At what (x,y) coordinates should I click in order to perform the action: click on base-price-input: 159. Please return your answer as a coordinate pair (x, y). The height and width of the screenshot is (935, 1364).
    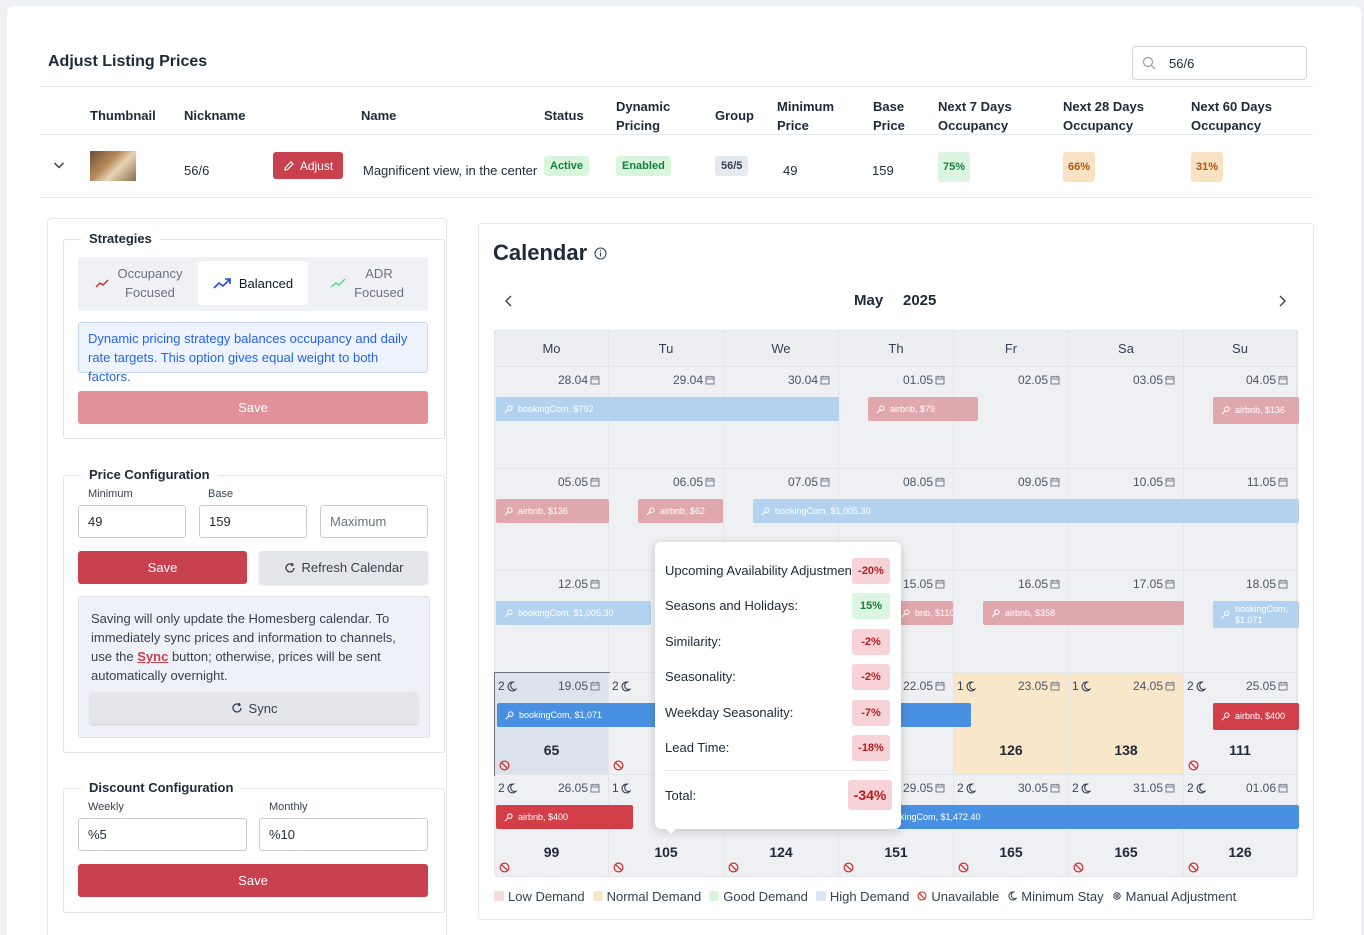
    Looking at the image, I should click on (253, 521).